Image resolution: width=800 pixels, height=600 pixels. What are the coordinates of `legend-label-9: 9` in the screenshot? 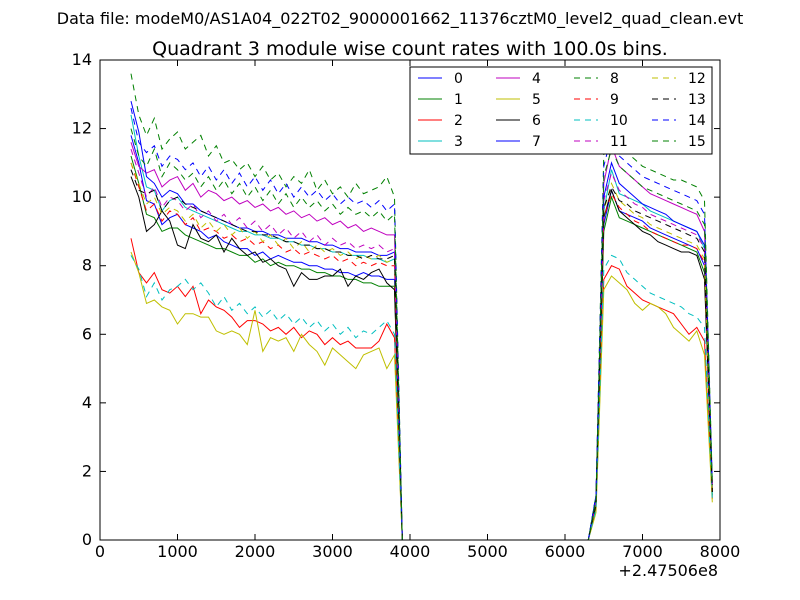 It's located at (614, 100).